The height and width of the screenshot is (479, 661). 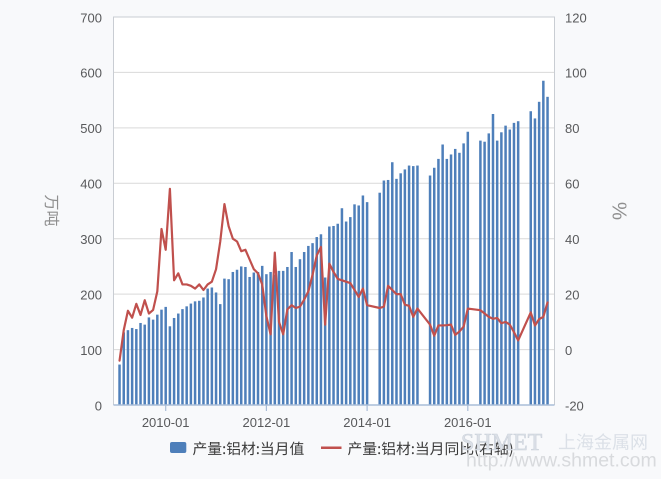 What do you see at coordinates (572, 184) in the screenshot?
I see `svg-text: 60` at bounding box center [572, 184].